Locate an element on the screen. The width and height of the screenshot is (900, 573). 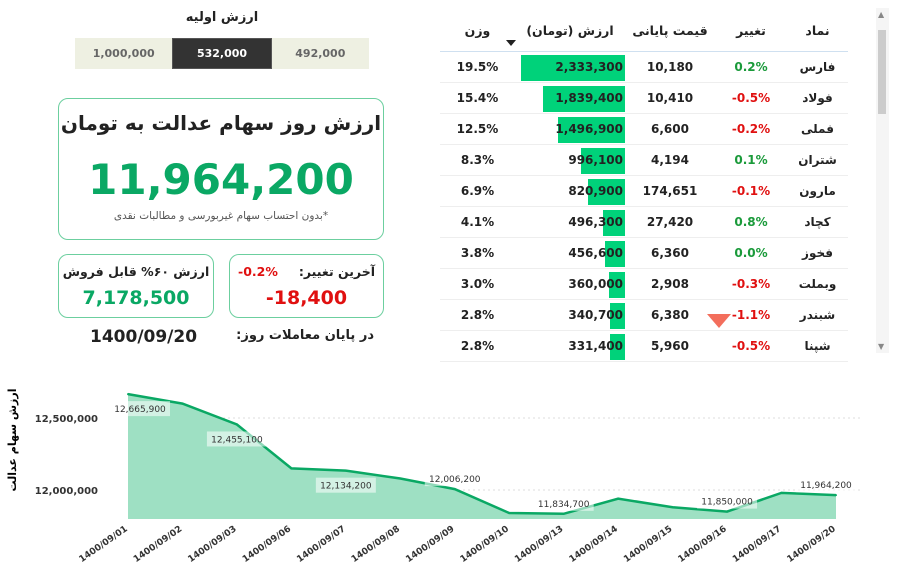
scroll-down-icon: ▼ is located at coordinates (881, 346).